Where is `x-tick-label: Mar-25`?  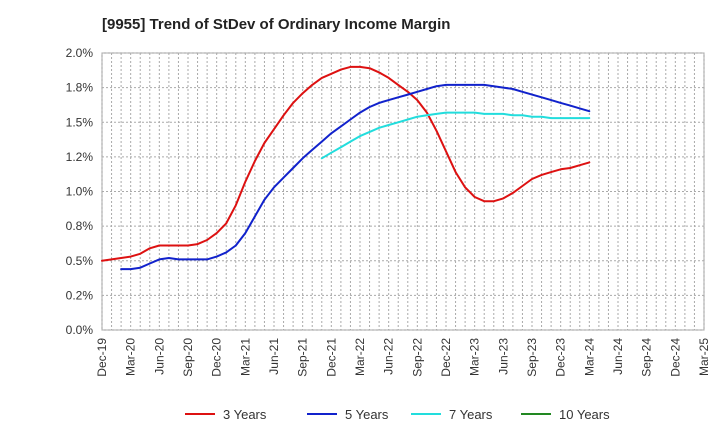
x-tick-label: Mar-25 is located at coordinates (704, 357).